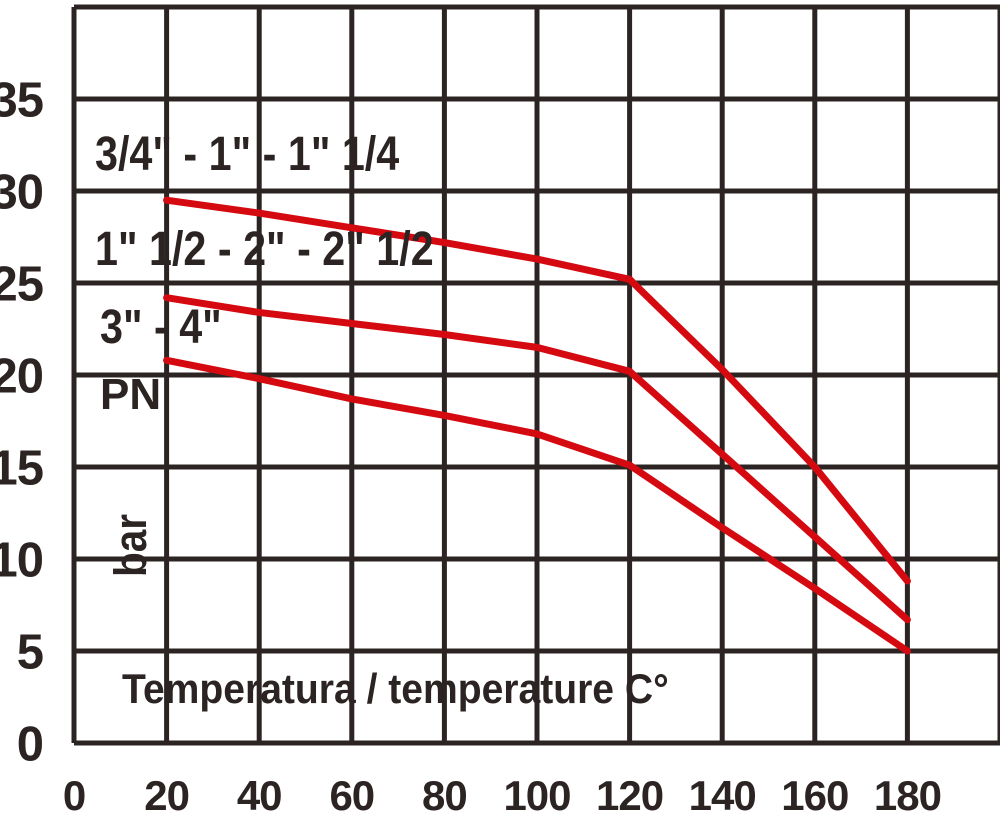  I want to click on series-label-large-sizes: 3" - 4", so click(161, 327).